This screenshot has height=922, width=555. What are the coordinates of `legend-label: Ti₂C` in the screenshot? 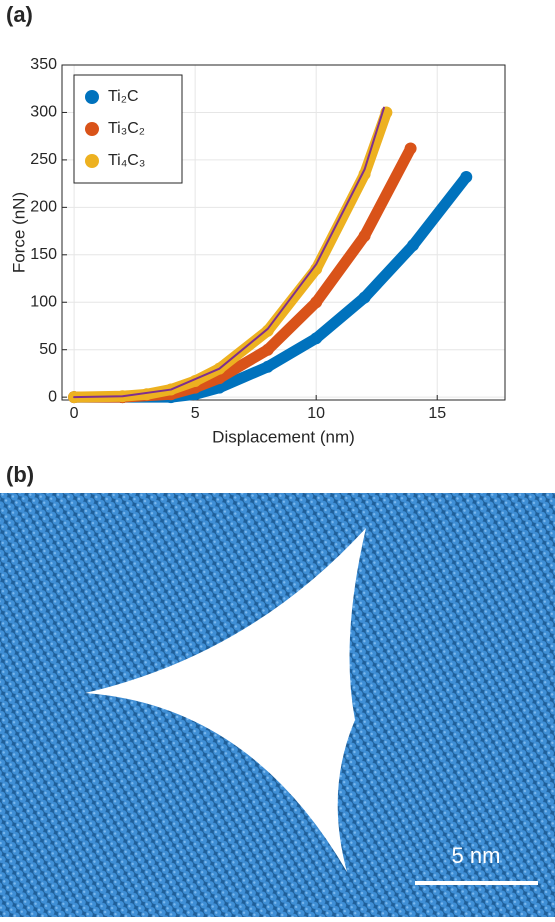 It's located at (123, 96).